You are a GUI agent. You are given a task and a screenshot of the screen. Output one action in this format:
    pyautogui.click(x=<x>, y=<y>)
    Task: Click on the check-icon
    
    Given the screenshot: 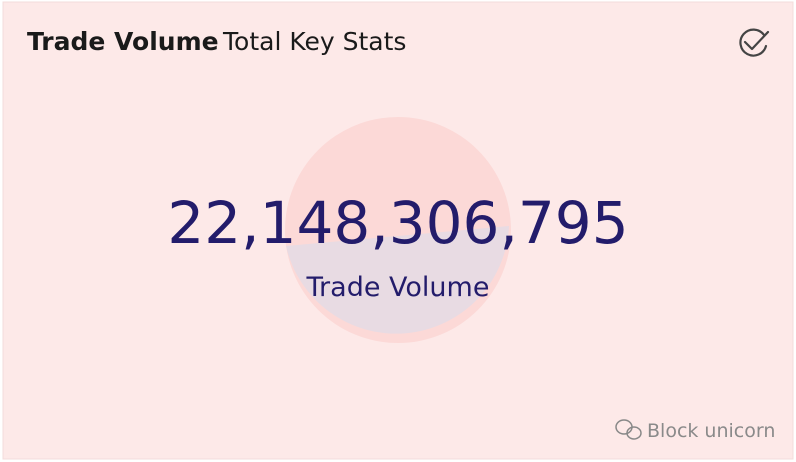 What is the action you would take?
    pyautogui.click(x=754, y=42)
    